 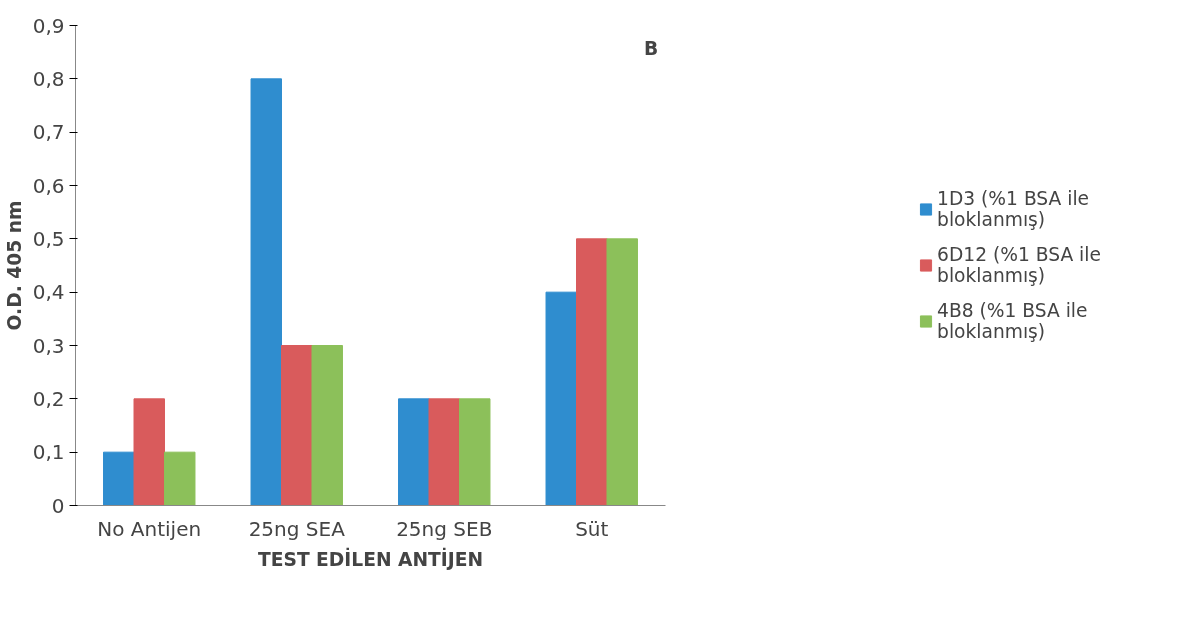 I want to click on y-tick-label: 0,2, so click(x=48, y=398).